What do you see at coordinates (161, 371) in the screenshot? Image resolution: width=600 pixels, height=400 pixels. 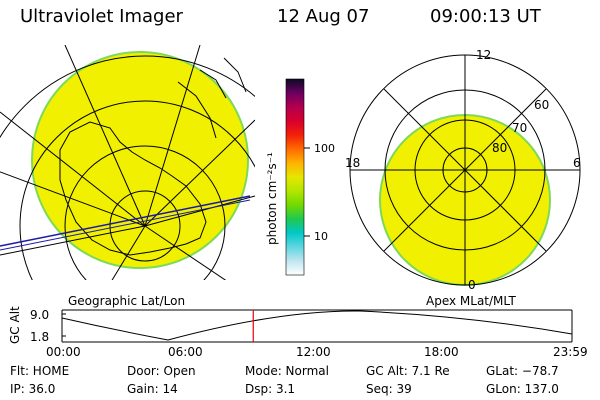 I see `status-door: Door: Open` at bounding box center [161, 371].